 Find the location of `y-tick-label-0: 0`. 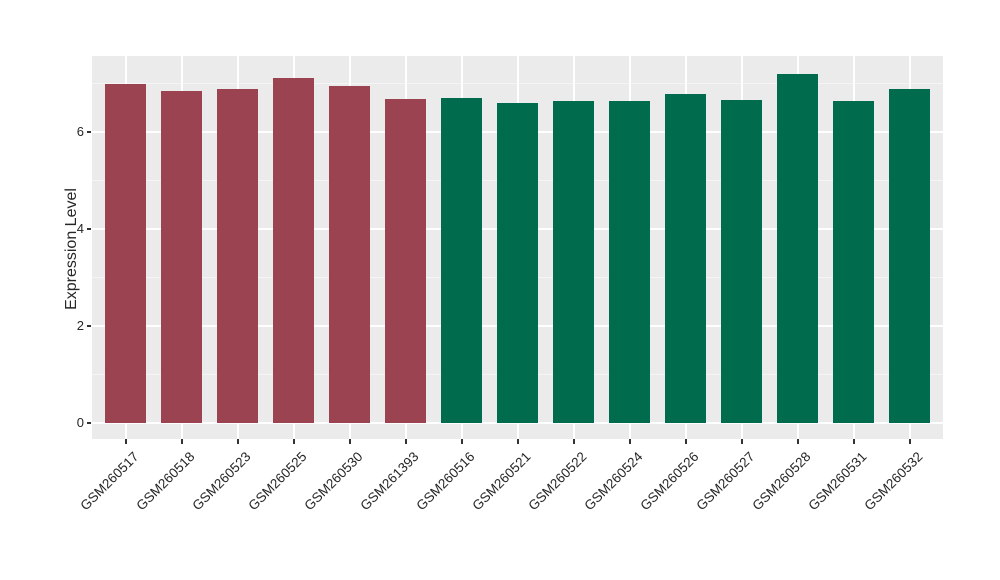

y-tick-label-0: 0 is located at coordinates (80, 422).